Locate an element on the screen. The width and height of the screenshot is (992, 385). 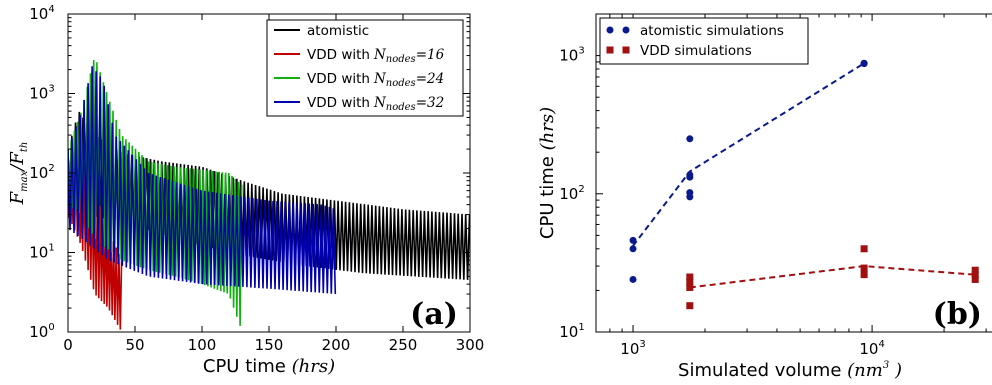
x-tick-label: 200 is located at coordinates (336, 345).